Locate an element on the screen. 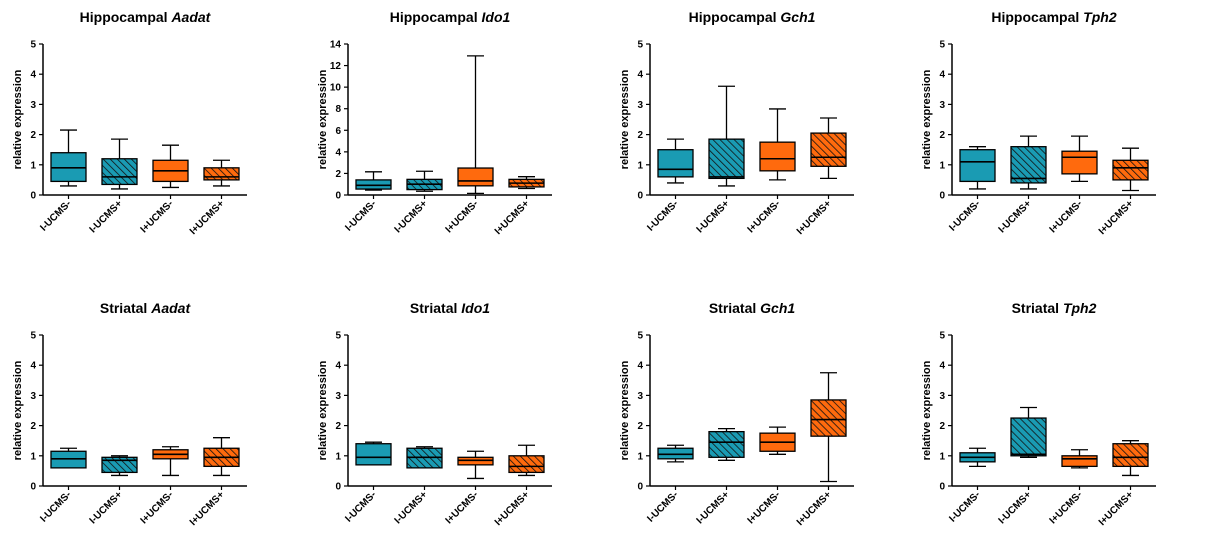  panel-title-gene: Aadat is located at coordinates (170, 308).